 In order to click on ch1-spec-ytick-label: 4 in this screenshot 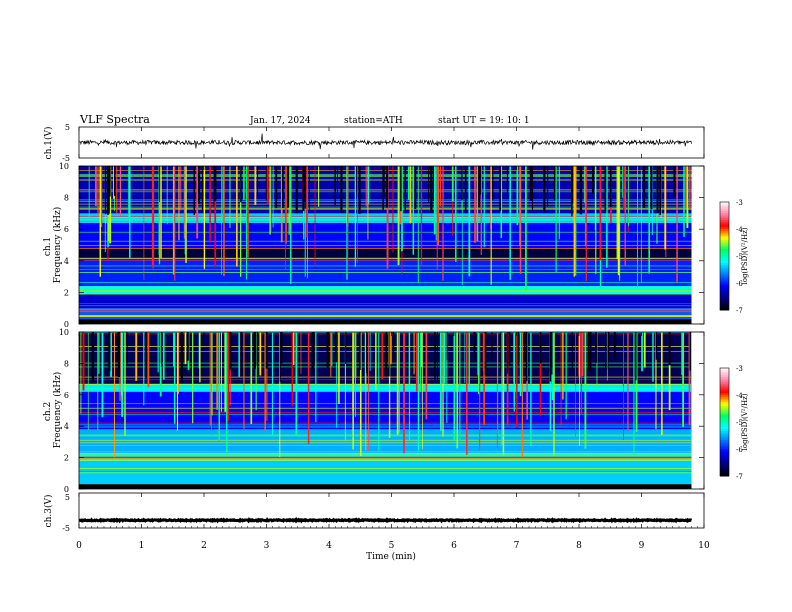, I will do `click(66, 261)`.